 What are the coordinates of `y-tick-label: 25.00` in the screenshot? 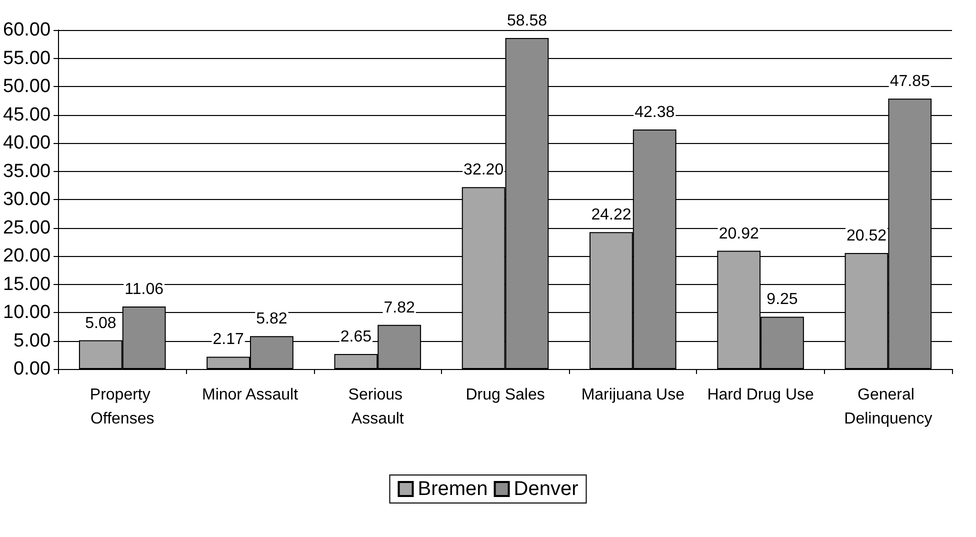 It's located at (27, 227).